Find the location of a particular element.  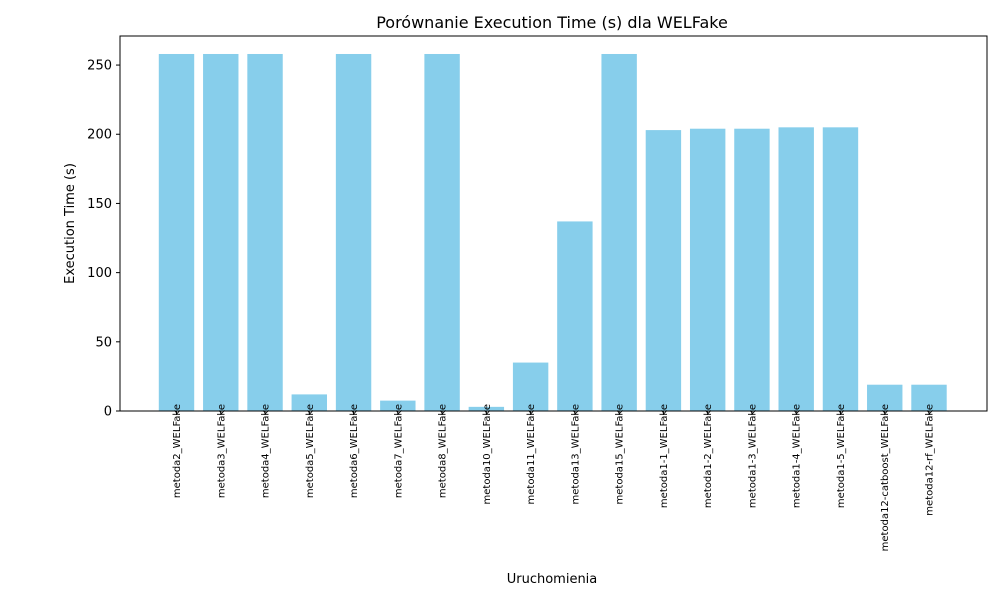

y-tick-label: 0 is located at coordinates (108, 412).